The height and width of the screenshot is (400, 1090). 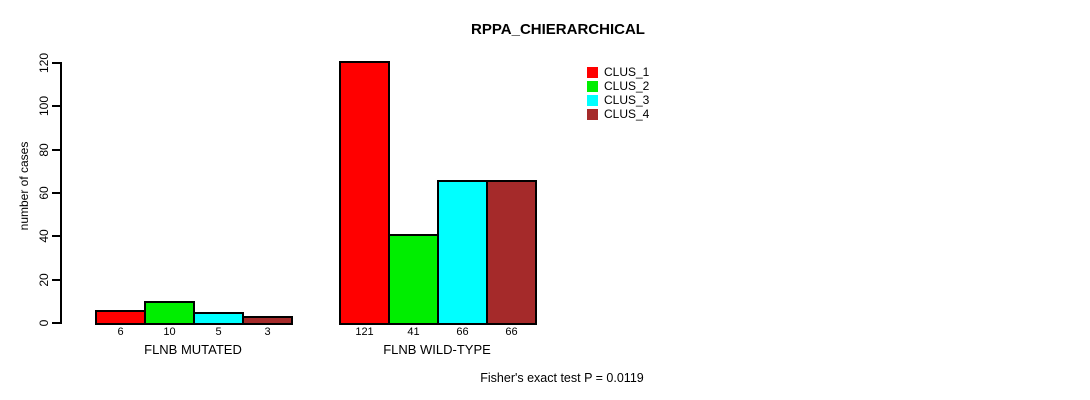 I want to click on legend: CLUS_1 CLUS_2 CLUS_3 CLUS_4, so click(x=618, y=93).